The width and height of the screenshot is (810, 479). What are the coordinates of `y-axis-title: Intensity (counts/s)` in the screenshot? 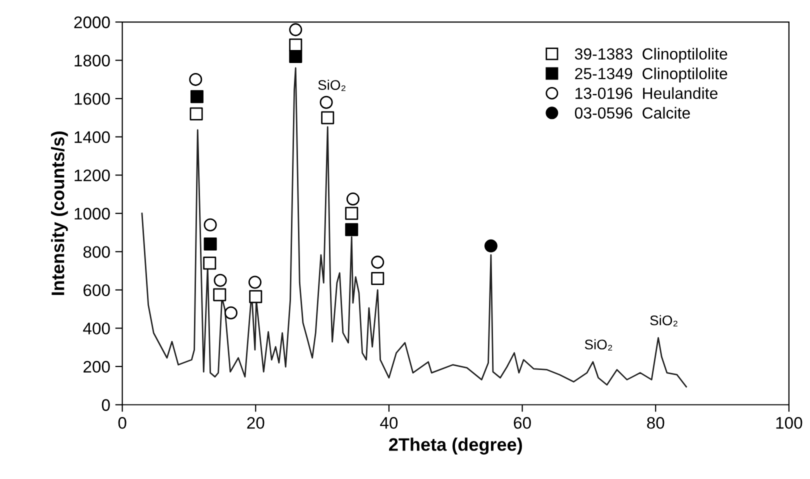 It's located at (59, 213).